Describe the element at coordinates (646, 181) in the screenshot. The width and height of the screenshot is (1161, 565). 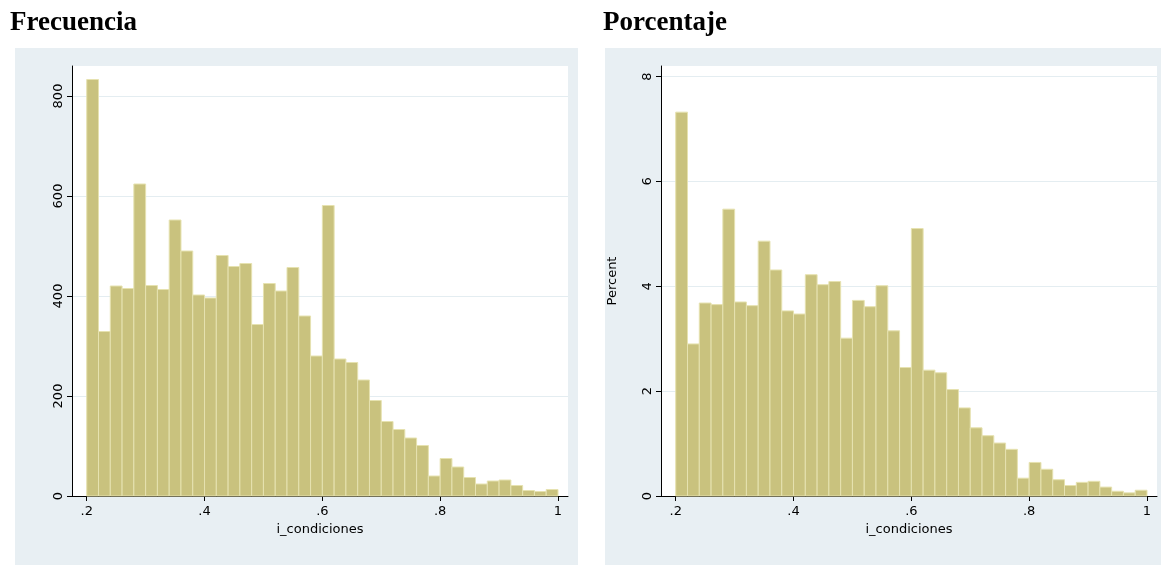
I see `y-tick-label: 6` at that location.